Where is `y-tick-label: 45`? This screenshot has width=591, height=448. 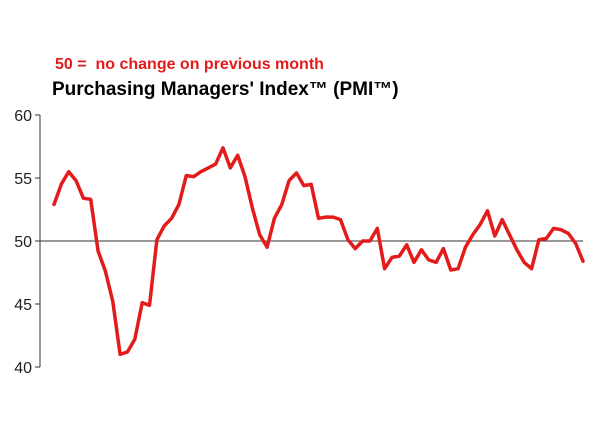
y-tick-label: 45 is located at coordinates (23, 305).